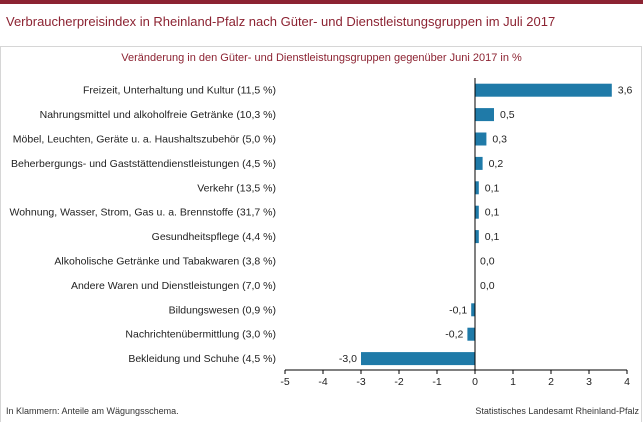 This screenshot has height=422, width=643. What do you see at coordinates (627, 382) in the screenshot?
I see `x-tick-label: 4` at bounding box center [627, 382].